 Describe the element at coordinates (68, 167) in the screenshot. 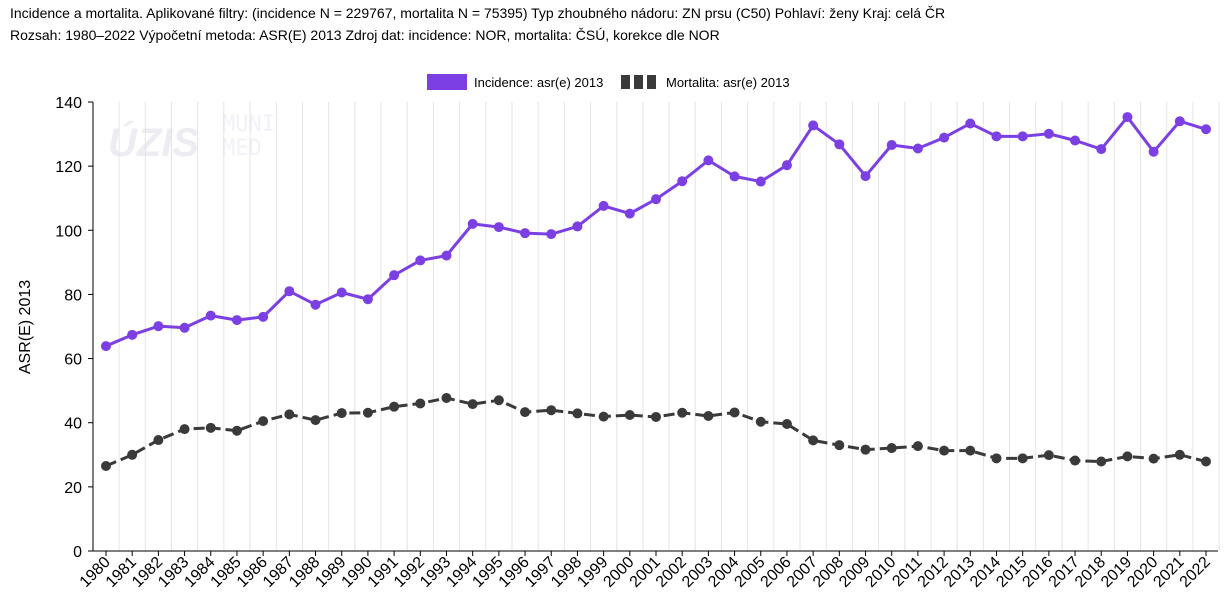

I see `y-tick-label: 120` at that location.